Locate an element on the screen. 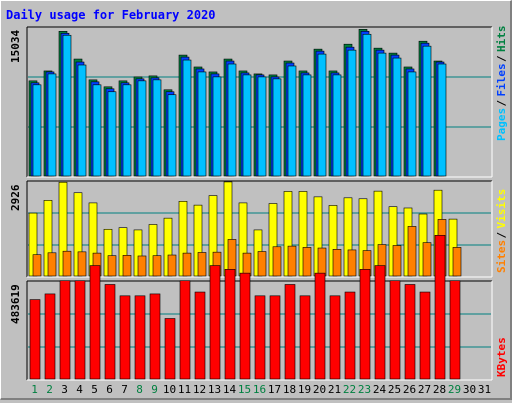 Image resolution: width=512 pixels, height=403 pixels. legend-top: Pages/Files/Hits is located at coordinates (501, 84).